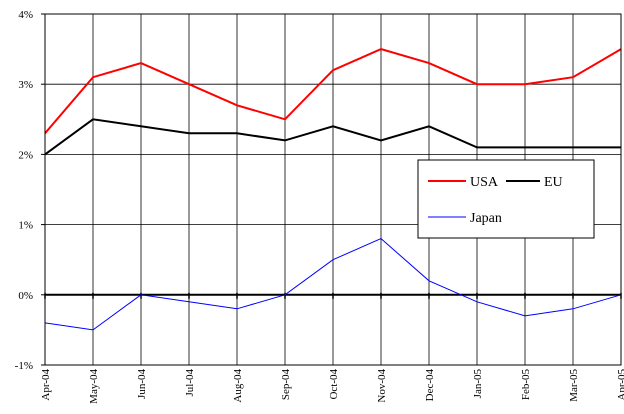 This screenshot has width=624, height=414. What do you see at coordinates (484, 182) in the screenshot?
I see `legend-label-usa: USA` at bounding box center [484, 182].